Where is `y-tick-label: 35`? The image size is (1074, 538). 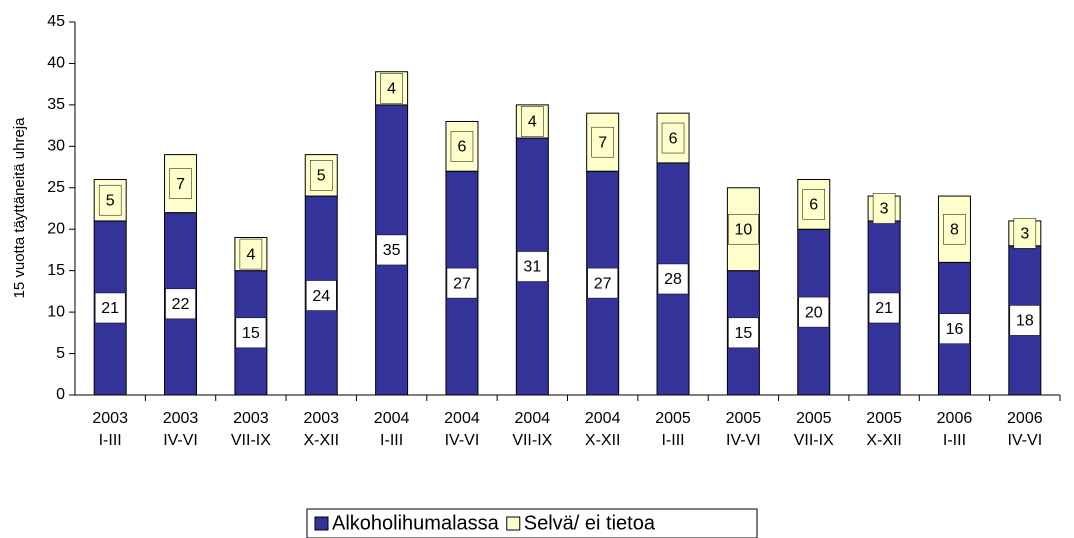
y-tick-label: 35 is located at coordinates (56, 104).